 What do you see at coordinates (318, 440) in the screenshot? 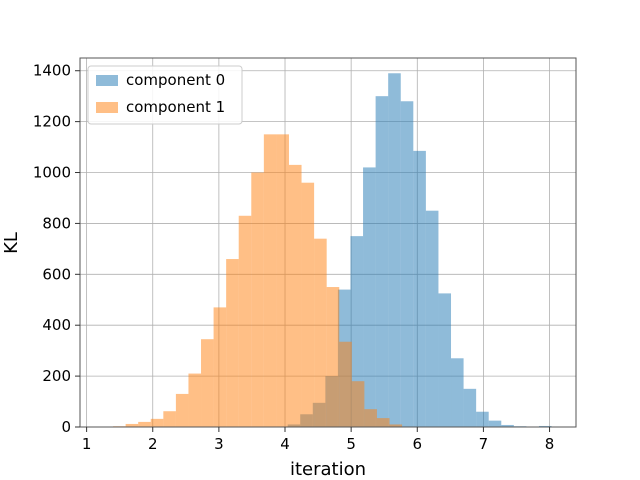
I see `x-axis-ticks: 1 2 3 4 5 6 7 8` at bounding box center [318, 440].